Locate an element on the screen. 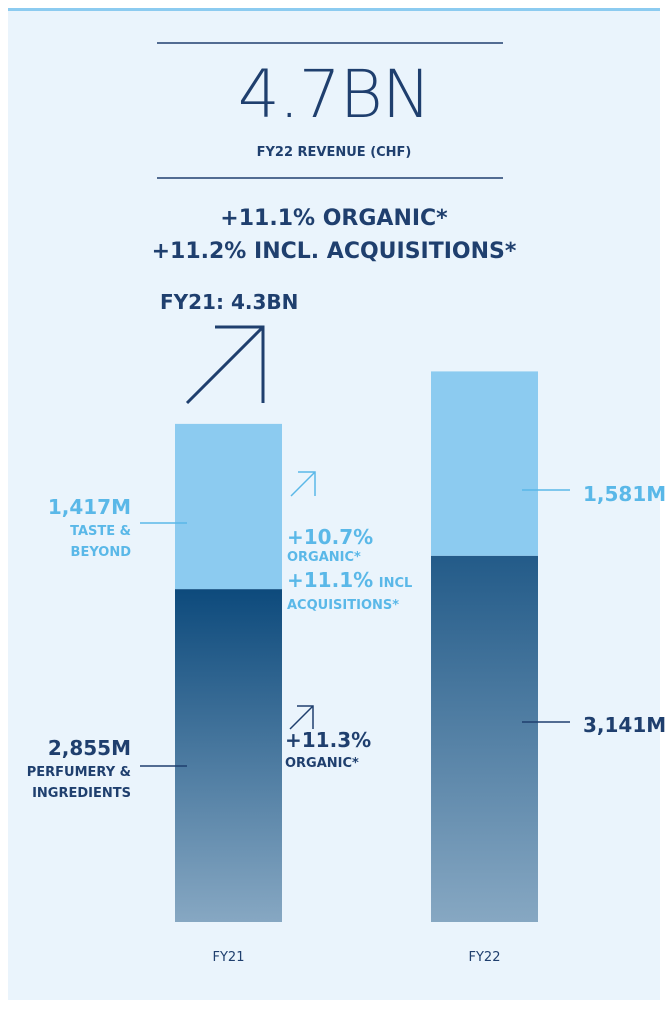 The width and height of the screenshot is (668, 1009). annotation: ACQUISITIONS* is located at coordinates (343, 605).